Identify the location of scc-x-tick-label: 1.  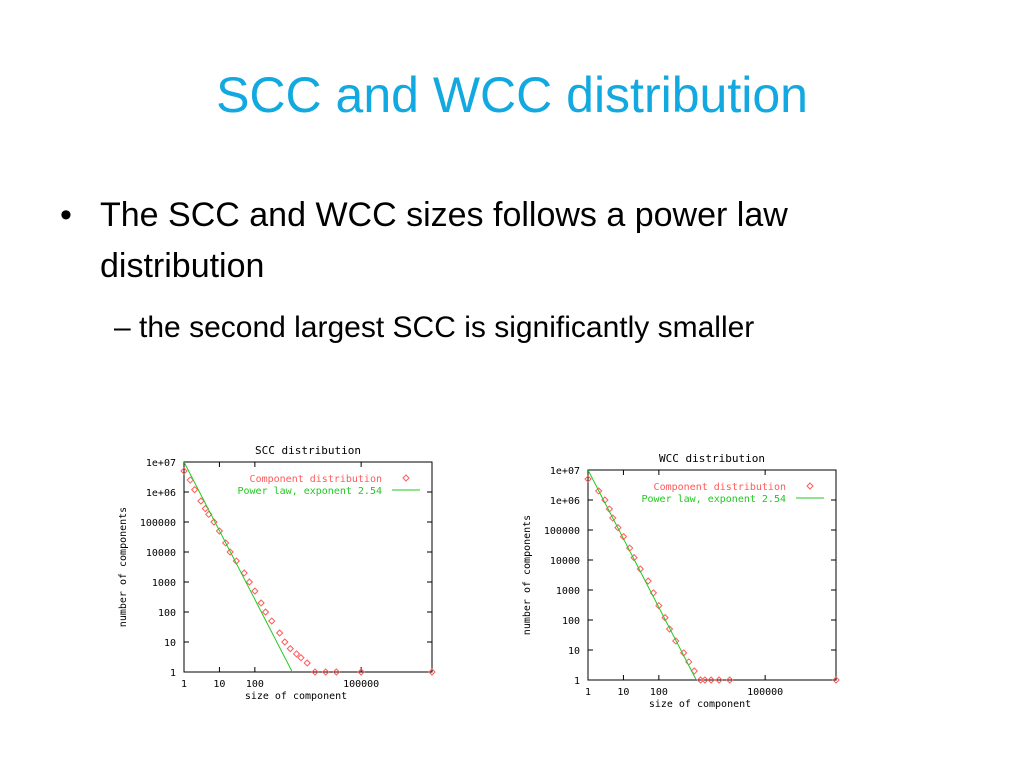
(184, 684).